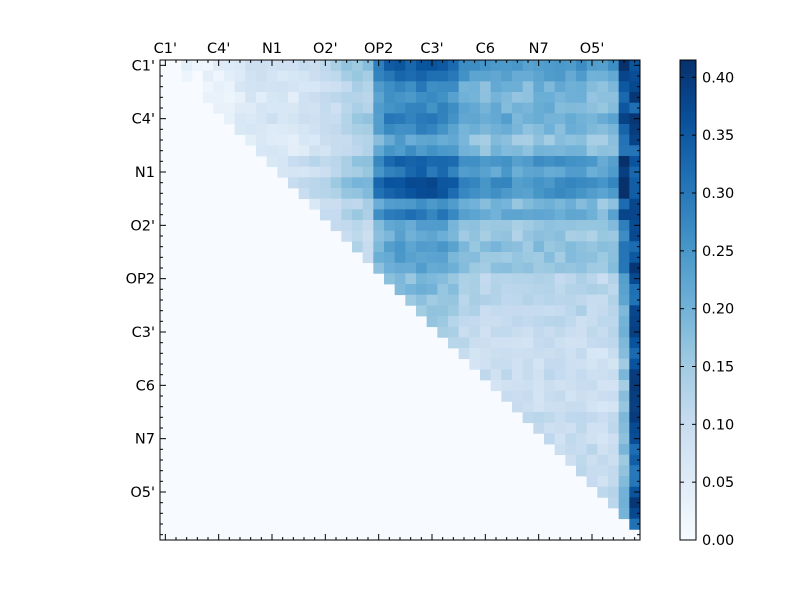  What do you see at coordinates (539, 49) in the screenshot?
I see `x-tick-label: N7` at bounding box center [539, 49].